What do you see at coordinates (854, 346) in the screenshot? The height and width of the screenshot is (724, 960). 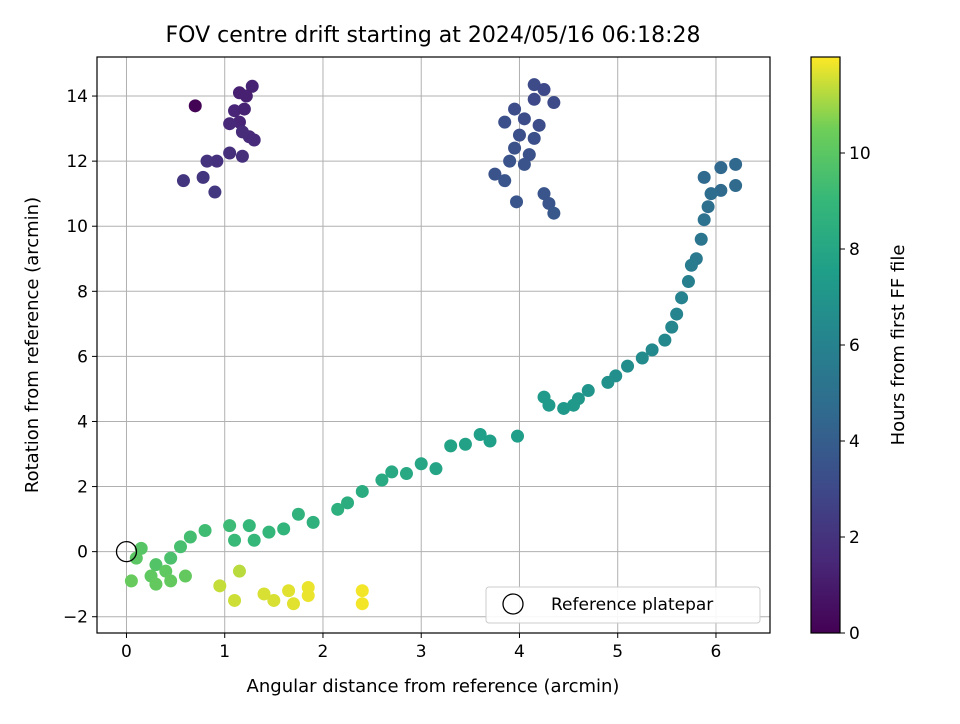 I see `colorbar-tick-label: 6` at bounding box center [854, 346].